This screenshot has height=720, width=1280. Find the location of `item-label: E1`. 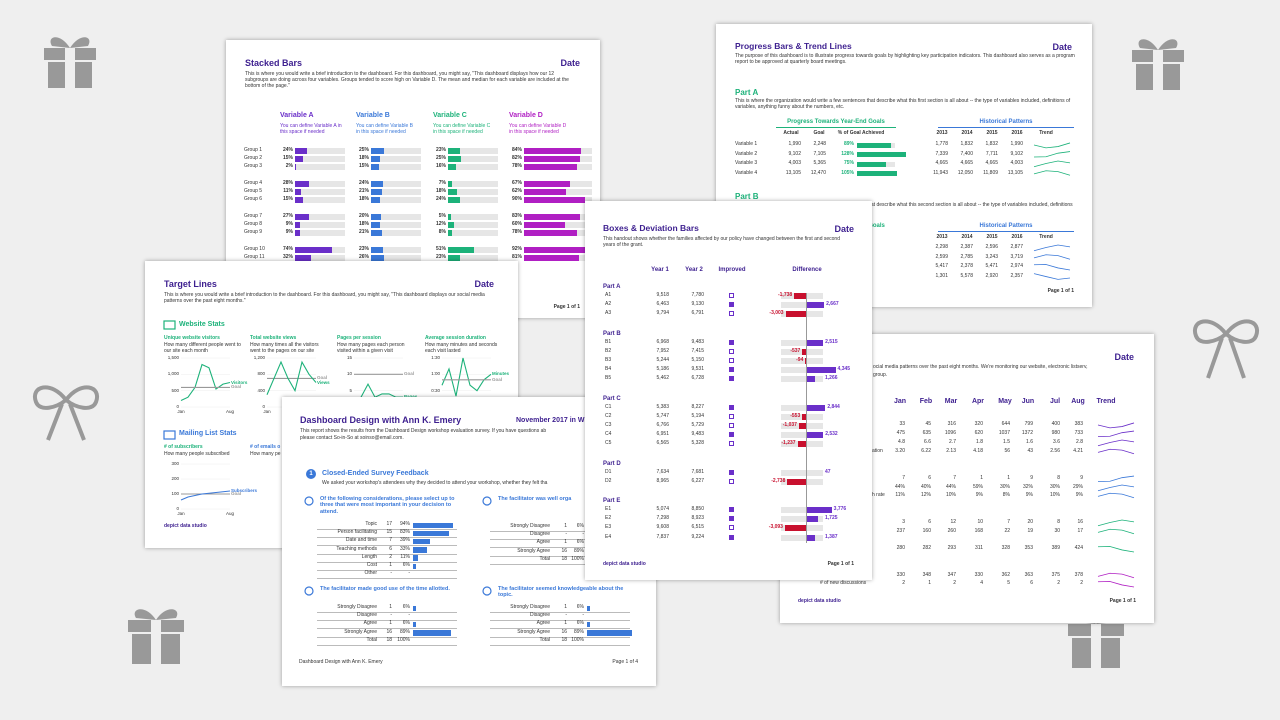

item-label: E1 is located at coordinates (608, 509).